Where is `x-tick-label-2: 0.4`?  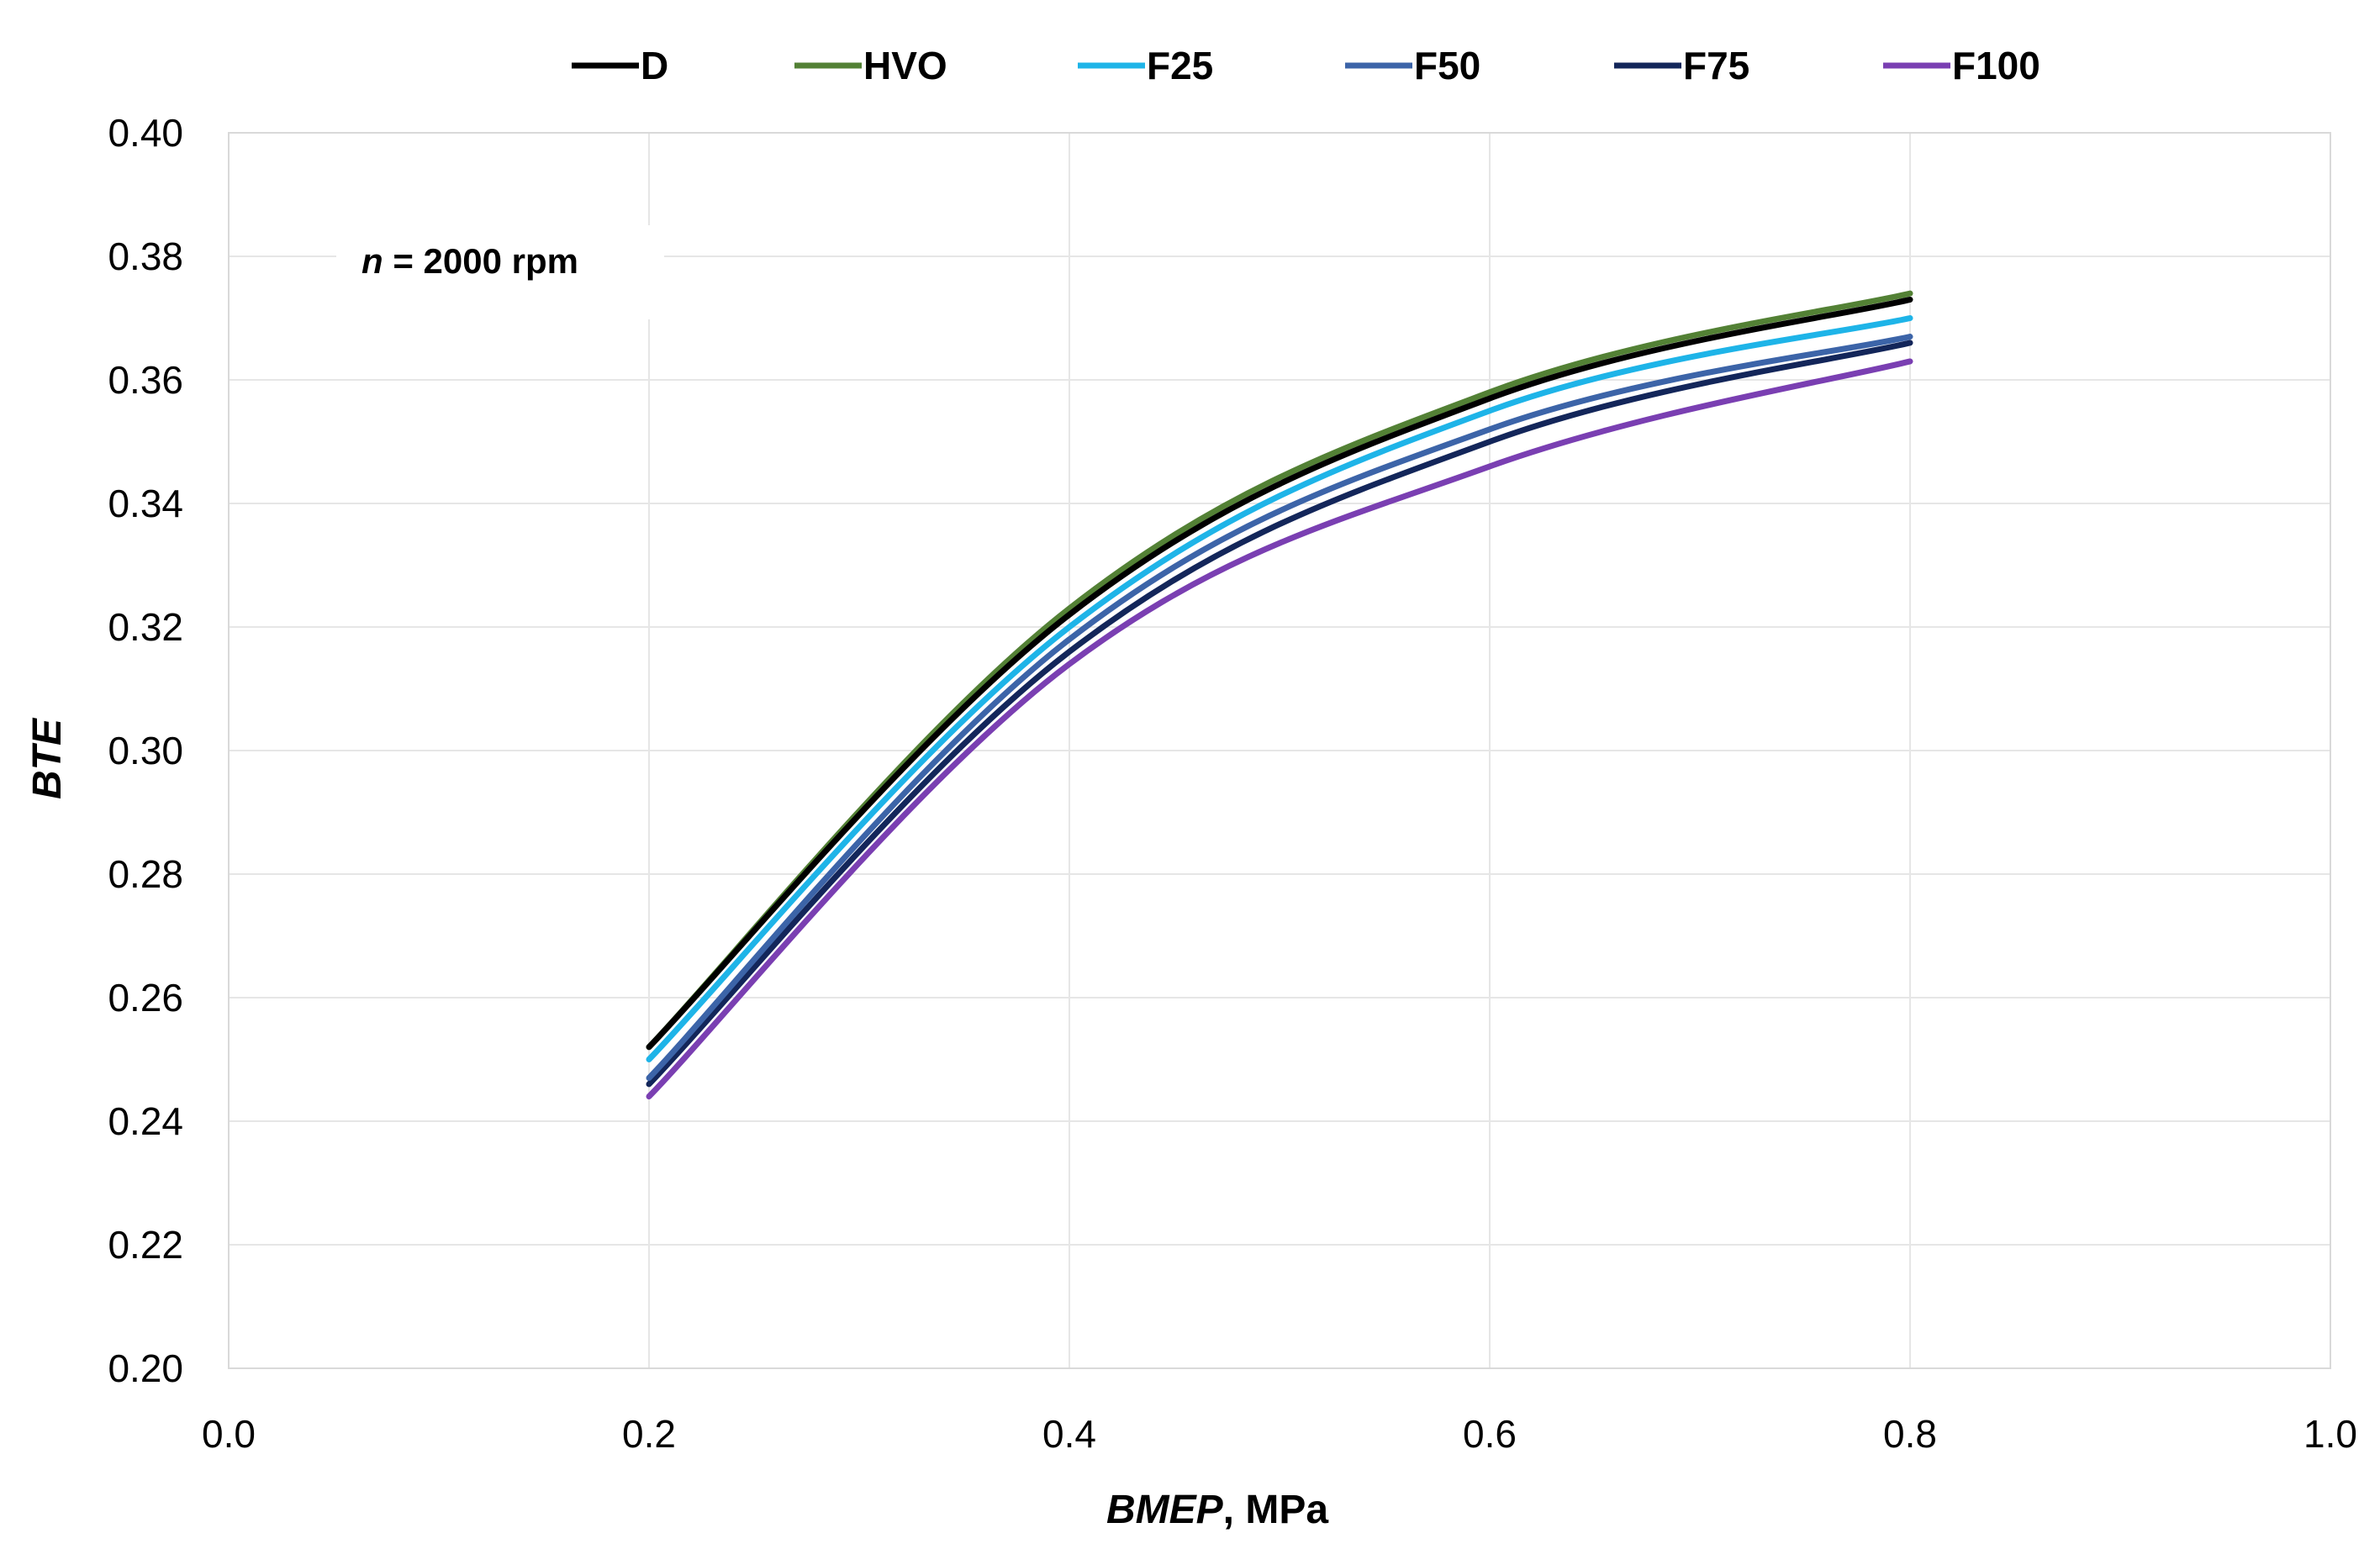 x-tick-label-2: 0.4 is located at coordinates (1069, 1434).